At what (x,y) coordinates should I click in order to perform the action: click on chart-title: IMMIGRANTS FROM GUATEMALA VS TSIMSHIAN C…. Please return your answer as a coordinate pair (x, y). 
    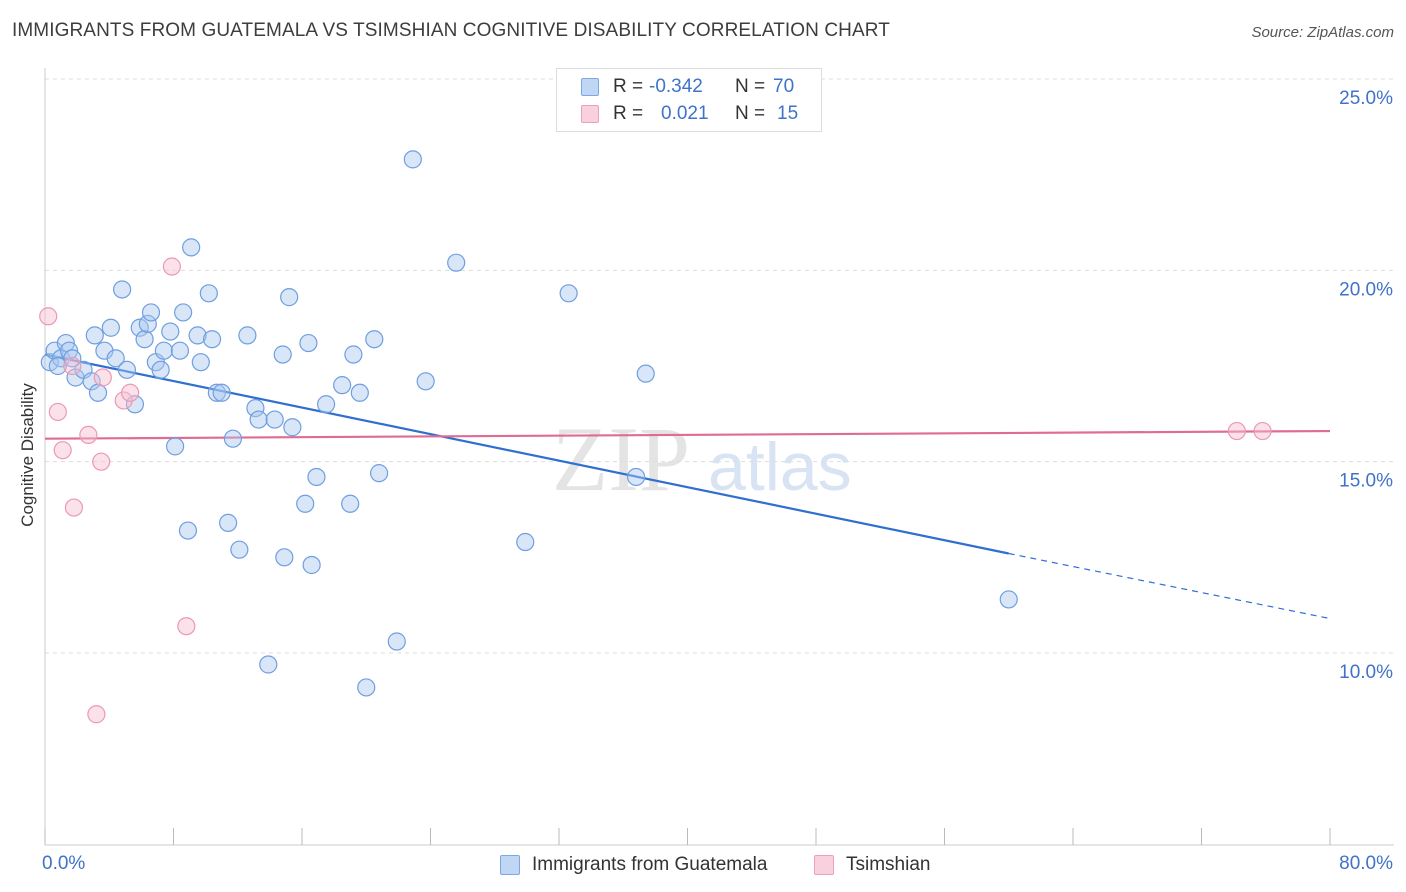
    Looking at the image, I should click on (451, 30).